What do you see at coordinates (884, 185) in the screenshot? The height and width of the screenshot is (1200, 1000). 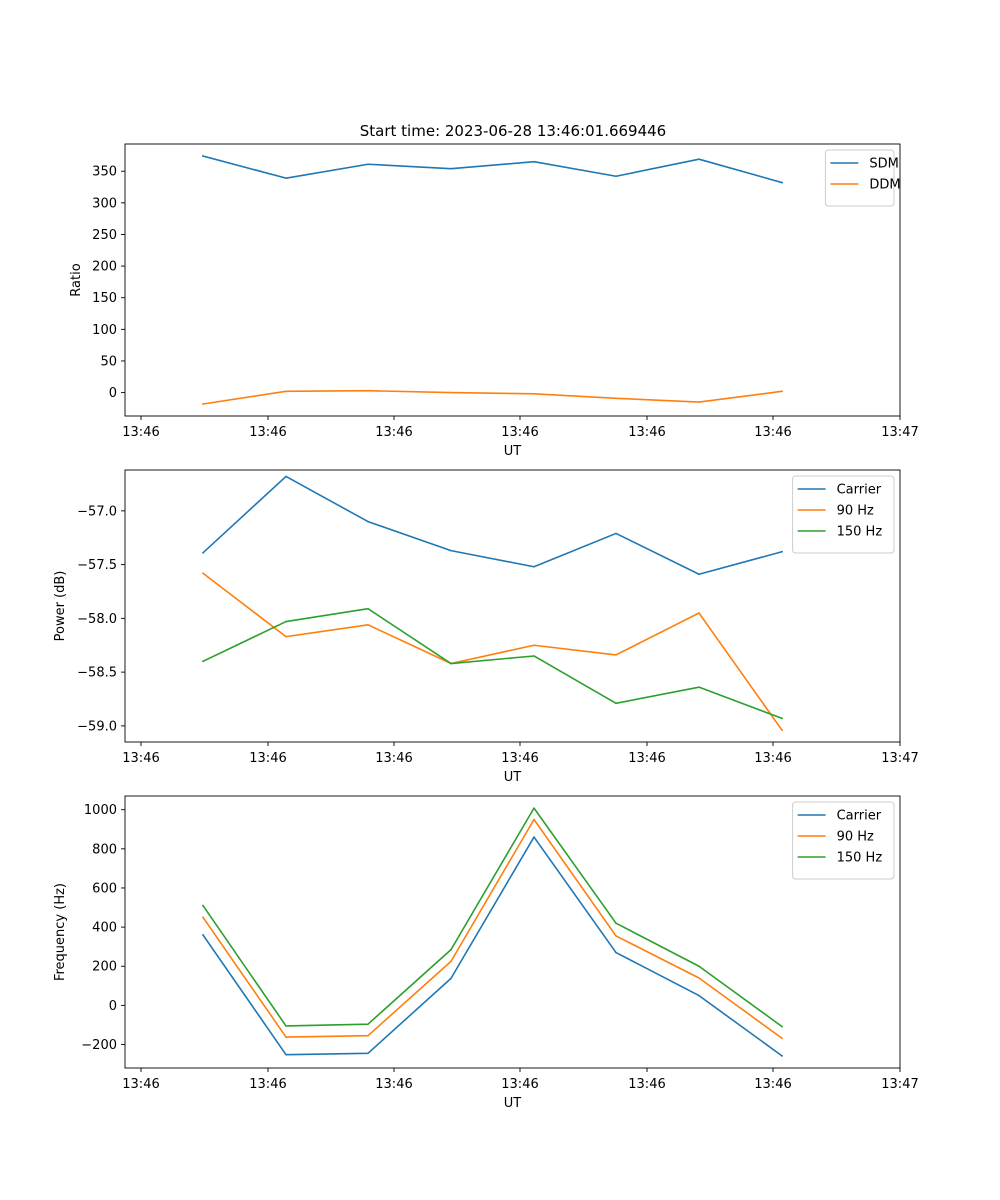 I see `legend-label: DDM` at bounding box center [884, 185].